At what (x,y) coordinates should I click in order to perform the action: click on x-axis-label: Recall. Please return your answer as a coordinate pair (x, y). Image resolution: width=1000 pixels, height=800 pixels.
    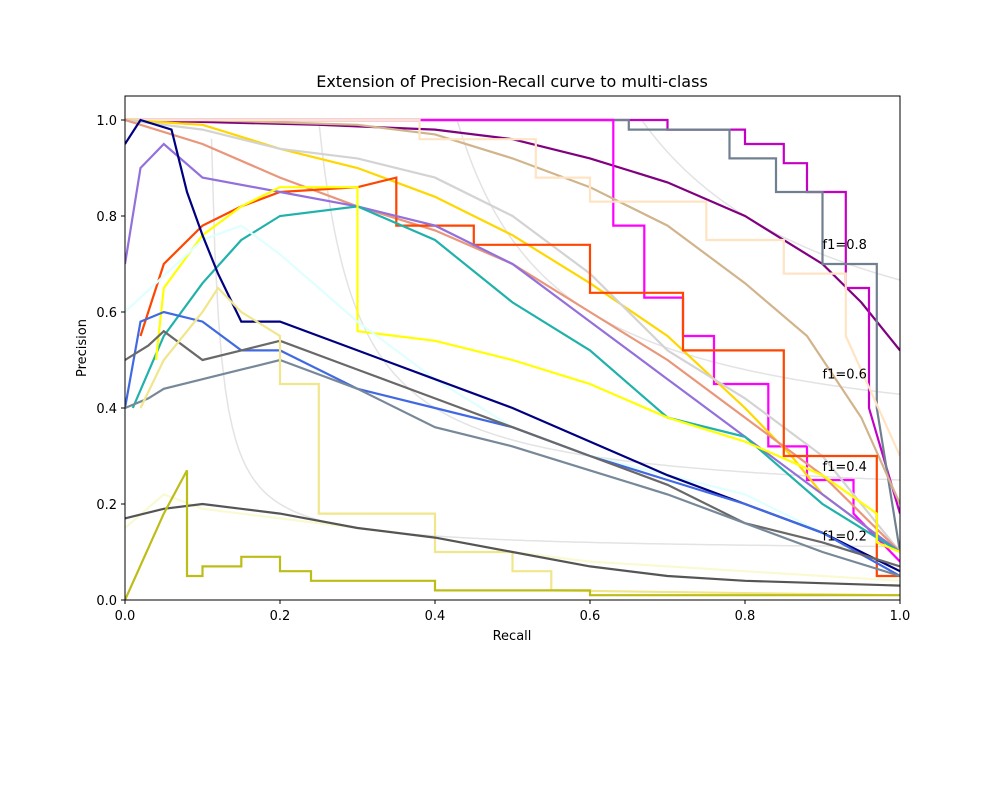
    Looking at the image, I should click on (512, 636).